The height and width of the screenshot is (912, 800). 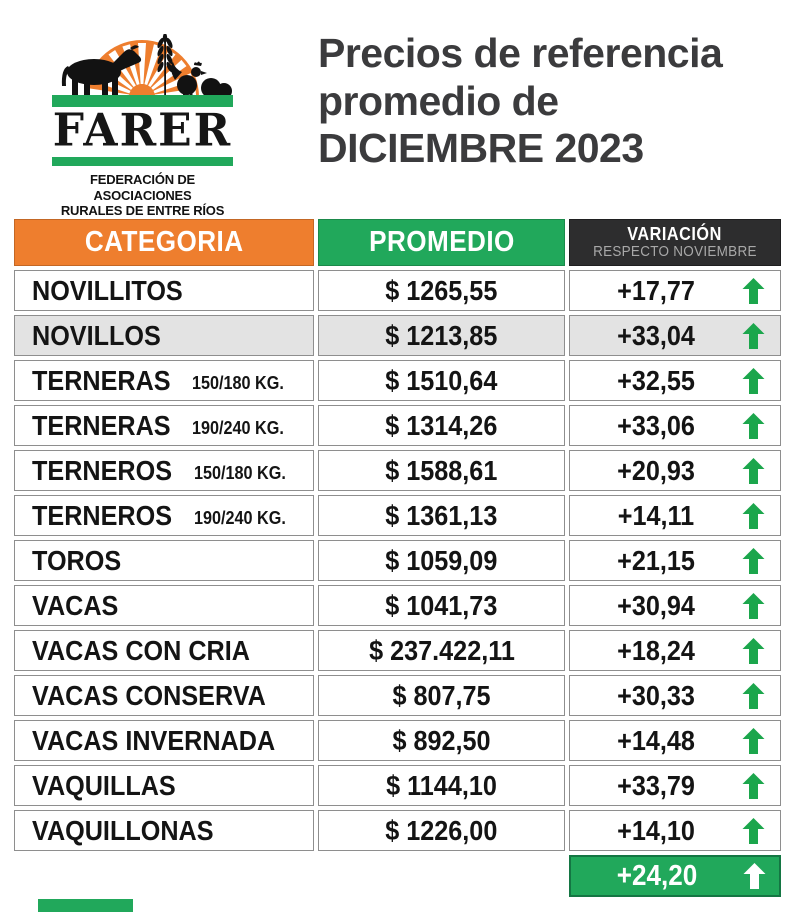 I want to click on table-row: TERNERAS 150/180 KG. $ 1510,64 +32,55, so click(x=397, y=380).